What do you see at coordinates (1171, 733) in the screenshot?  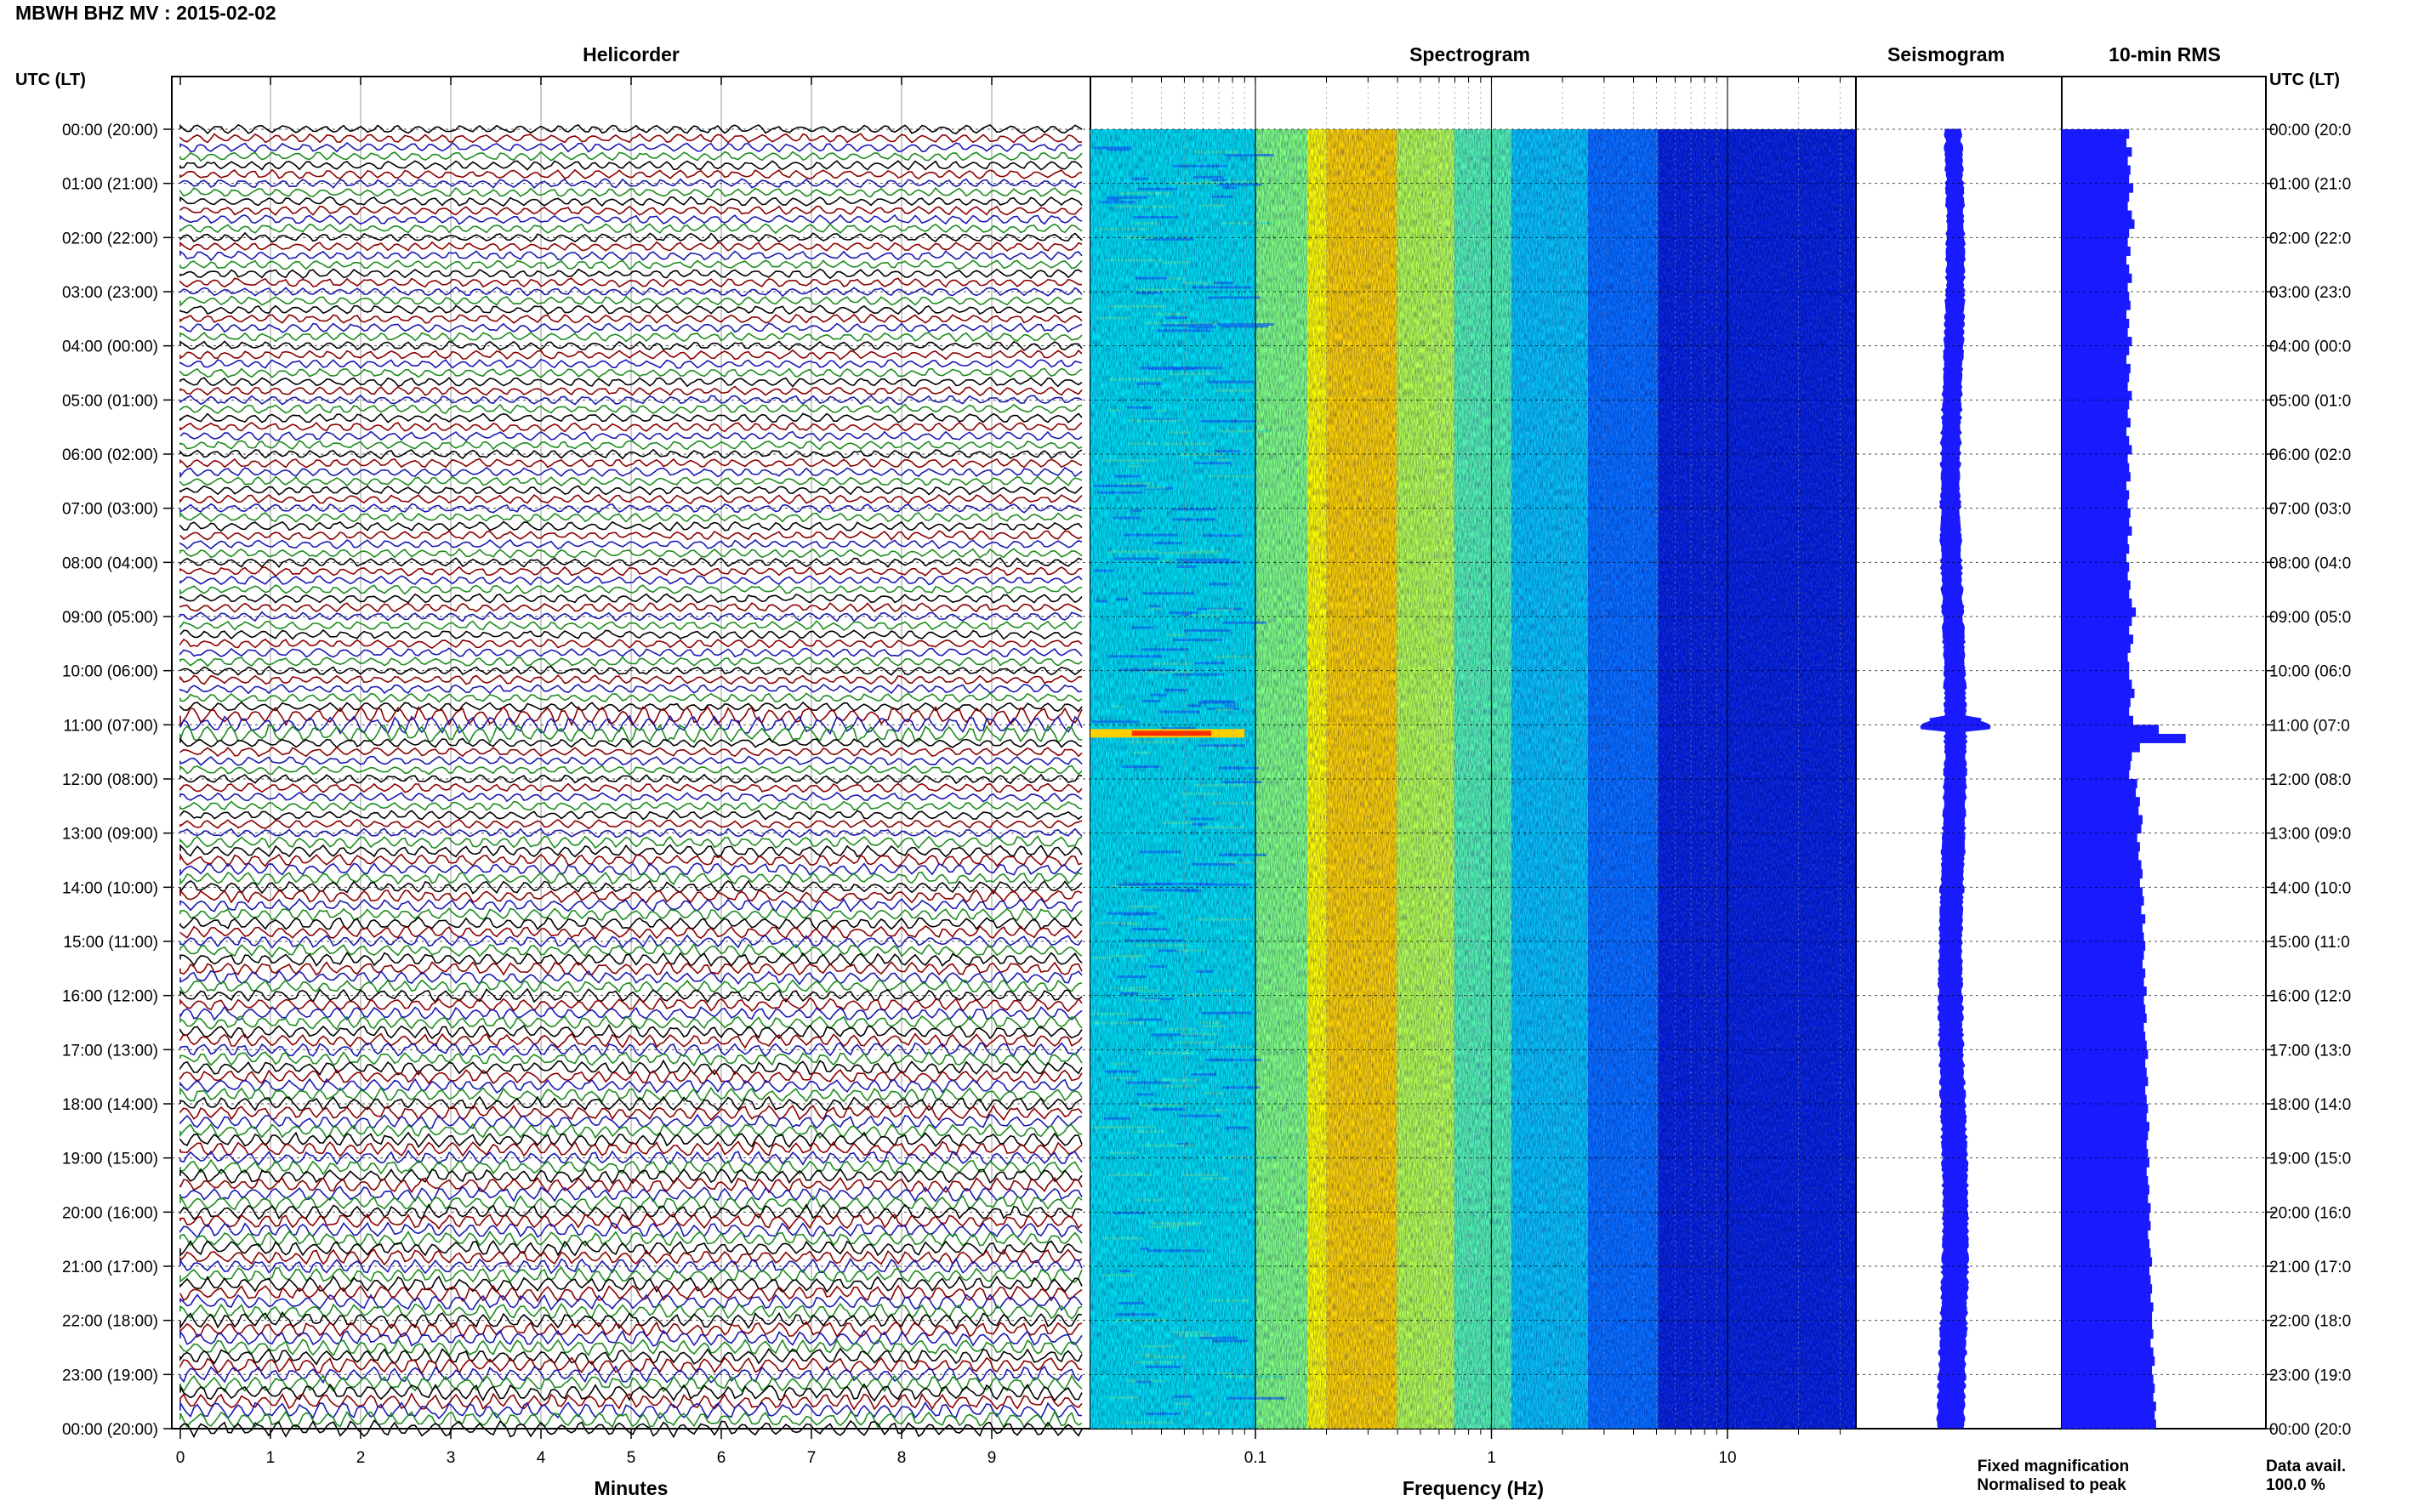 I see `spectrogram-event` at bounding box center [1171, 733].